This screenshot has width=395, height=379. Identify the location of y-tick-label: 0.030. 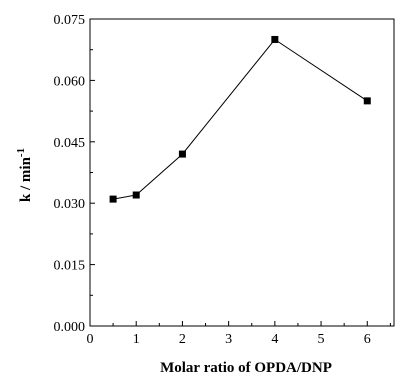
(70, 204).